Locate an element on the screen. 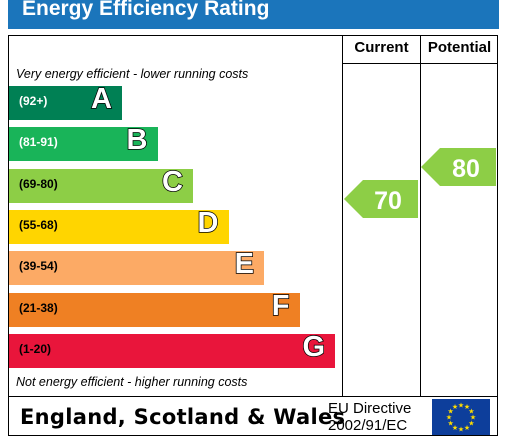 This screenshot has height=436, width=509. title-bar is located at coordinates (253, 14).